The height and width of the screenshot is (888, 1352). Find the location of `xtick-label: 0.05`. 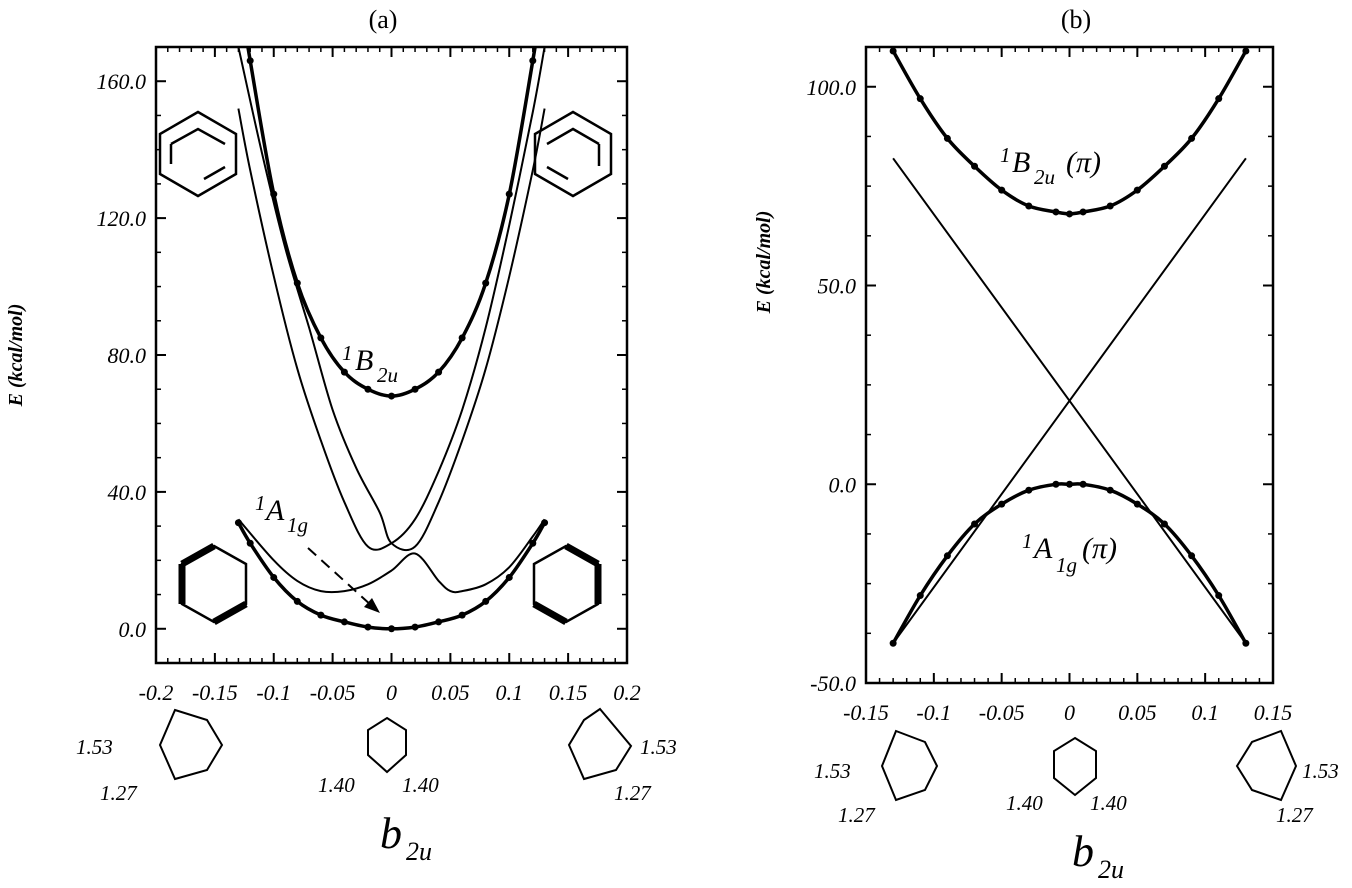

xtick-label: 0.05 is located at coordinates (1137, 712).